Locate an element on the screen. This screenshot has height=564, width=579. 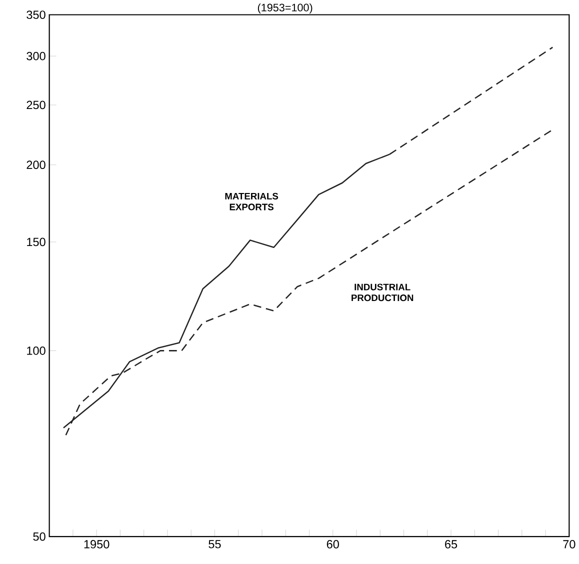
text: MATERIALS EXPORTS is located at coordinates (251, 201).